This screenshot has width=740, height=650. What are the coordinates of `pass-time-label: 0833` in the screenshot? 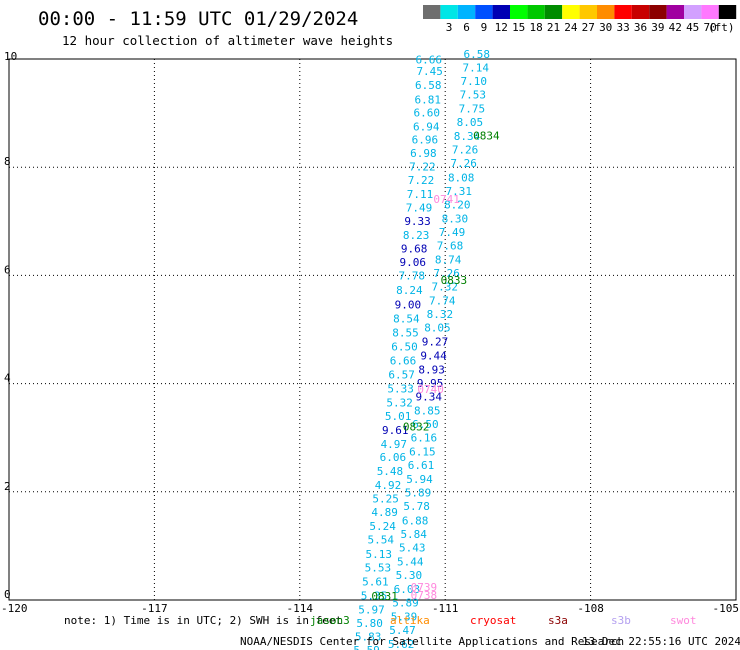 It's located at (454, 280).